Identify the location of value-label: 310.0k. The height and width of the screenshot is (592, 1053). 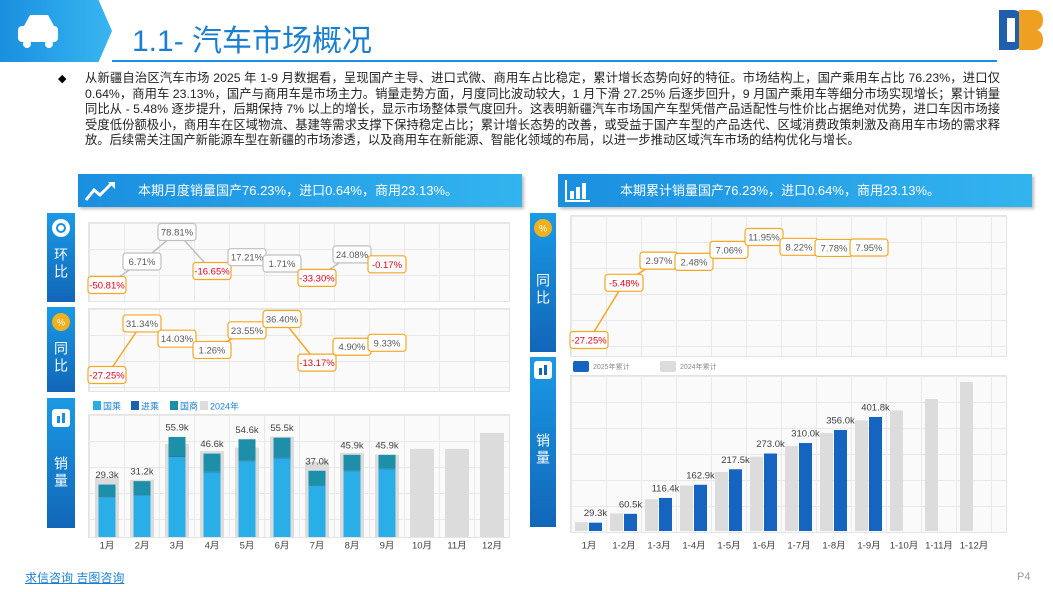
(805, 434).